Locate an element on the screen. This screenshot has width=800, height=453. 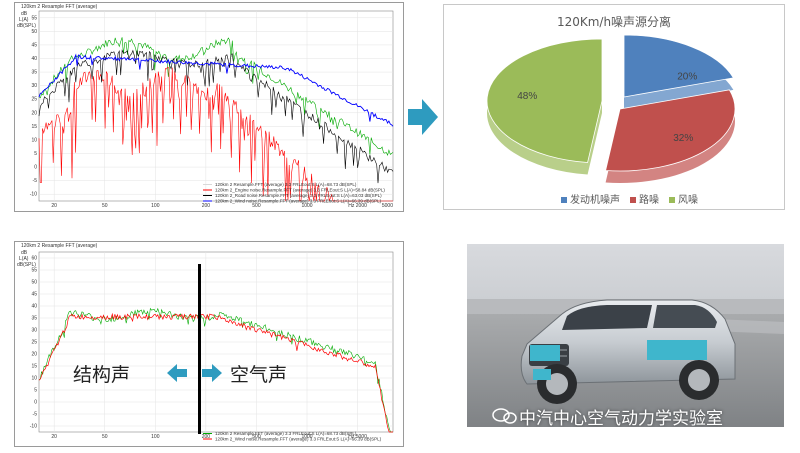
watermark-text: 中汽中心空气动力学实验室 is located at coordinates (621, 418).